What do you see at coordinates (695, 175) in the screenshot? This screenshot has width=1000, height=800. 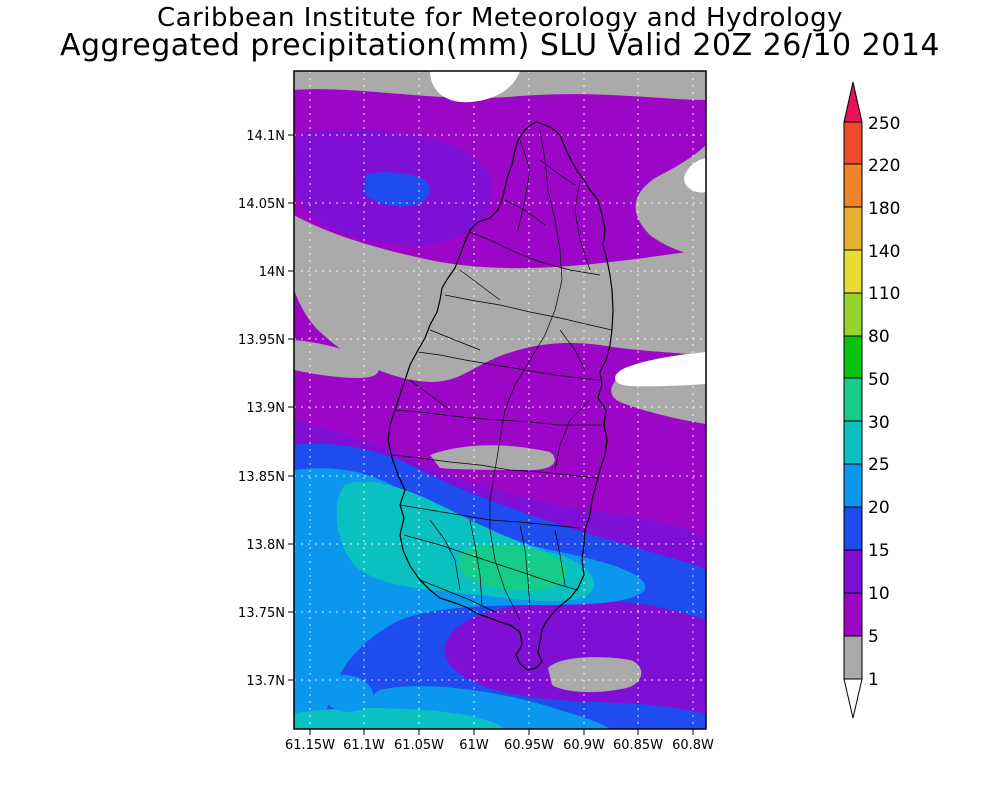 I see `field-lt1-east-upper` at bounding box center [695, 175].